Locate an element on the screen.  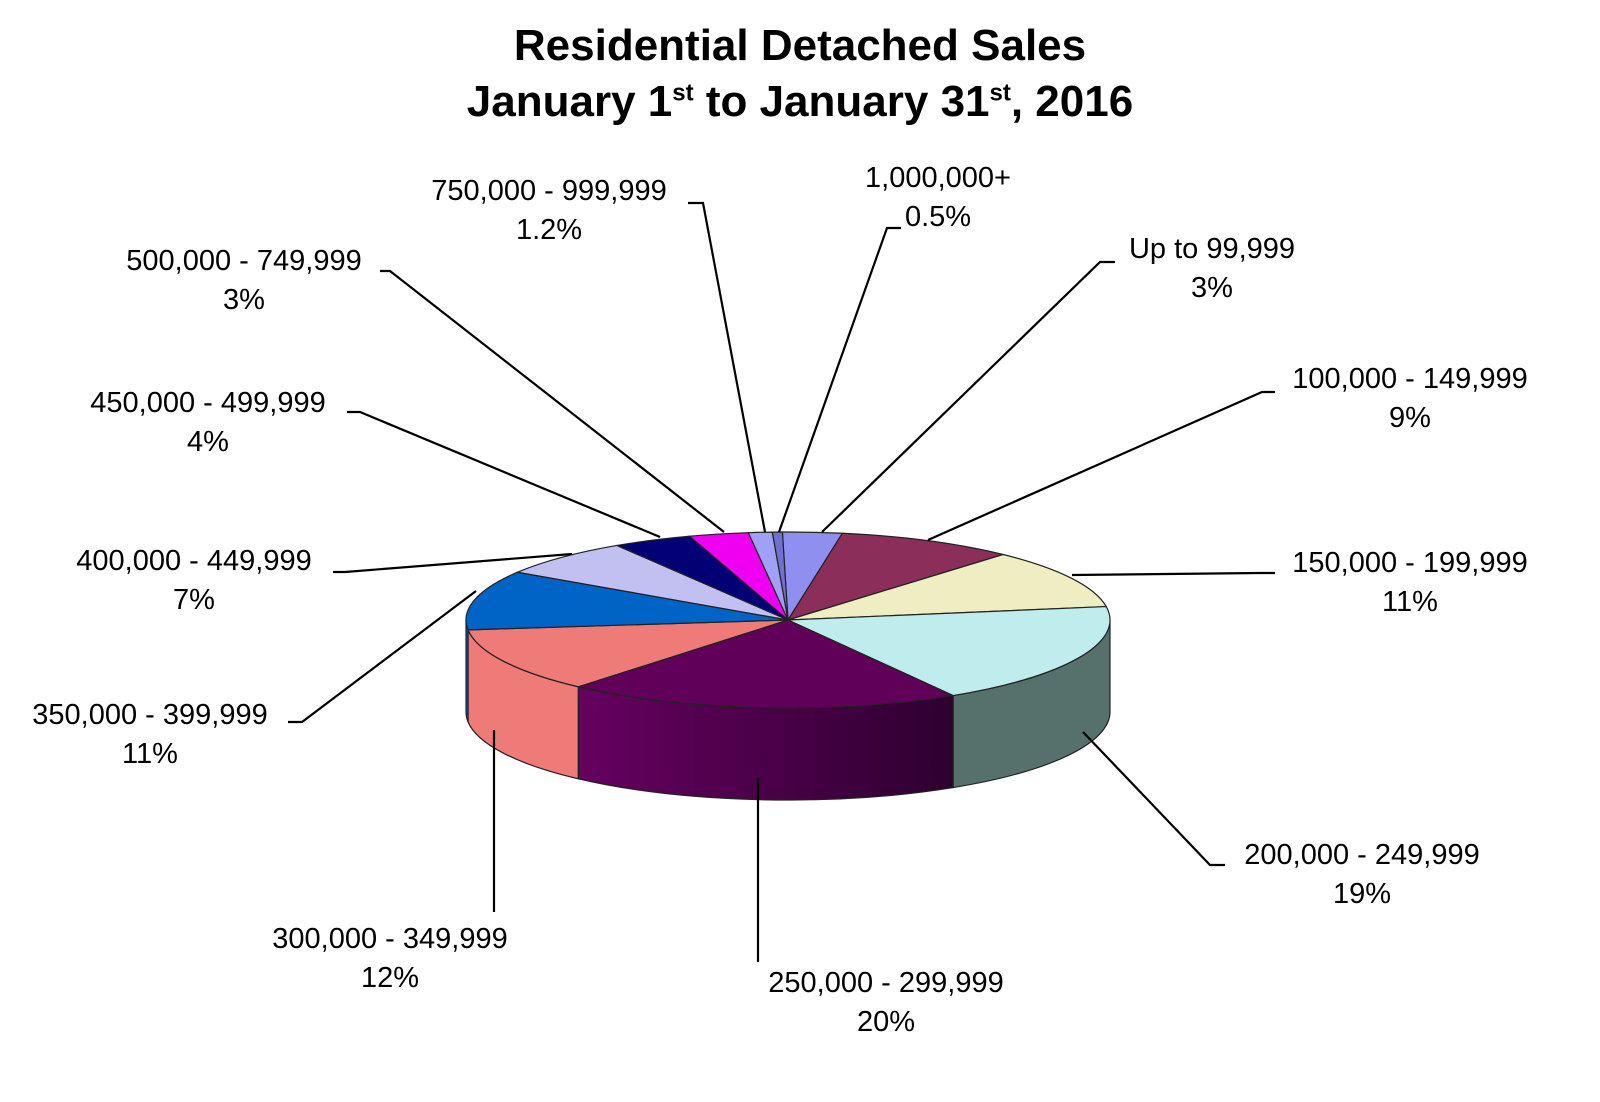
chart-title-line2: January 1st to January 31st, 2016 is located at coordinates (800, 101).